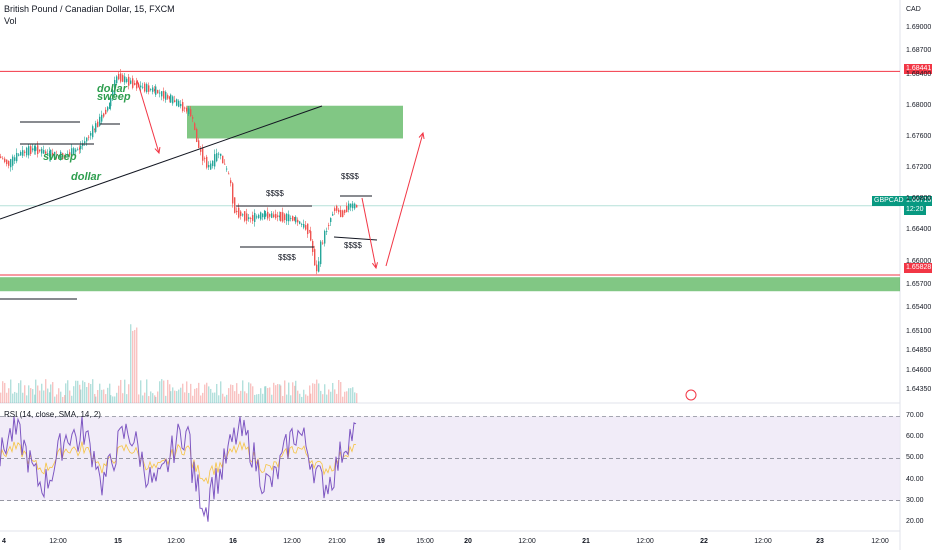 Image resolution: width=932 pixels, height=550 pixels. I want to click on trend-line, so click(161, 162).